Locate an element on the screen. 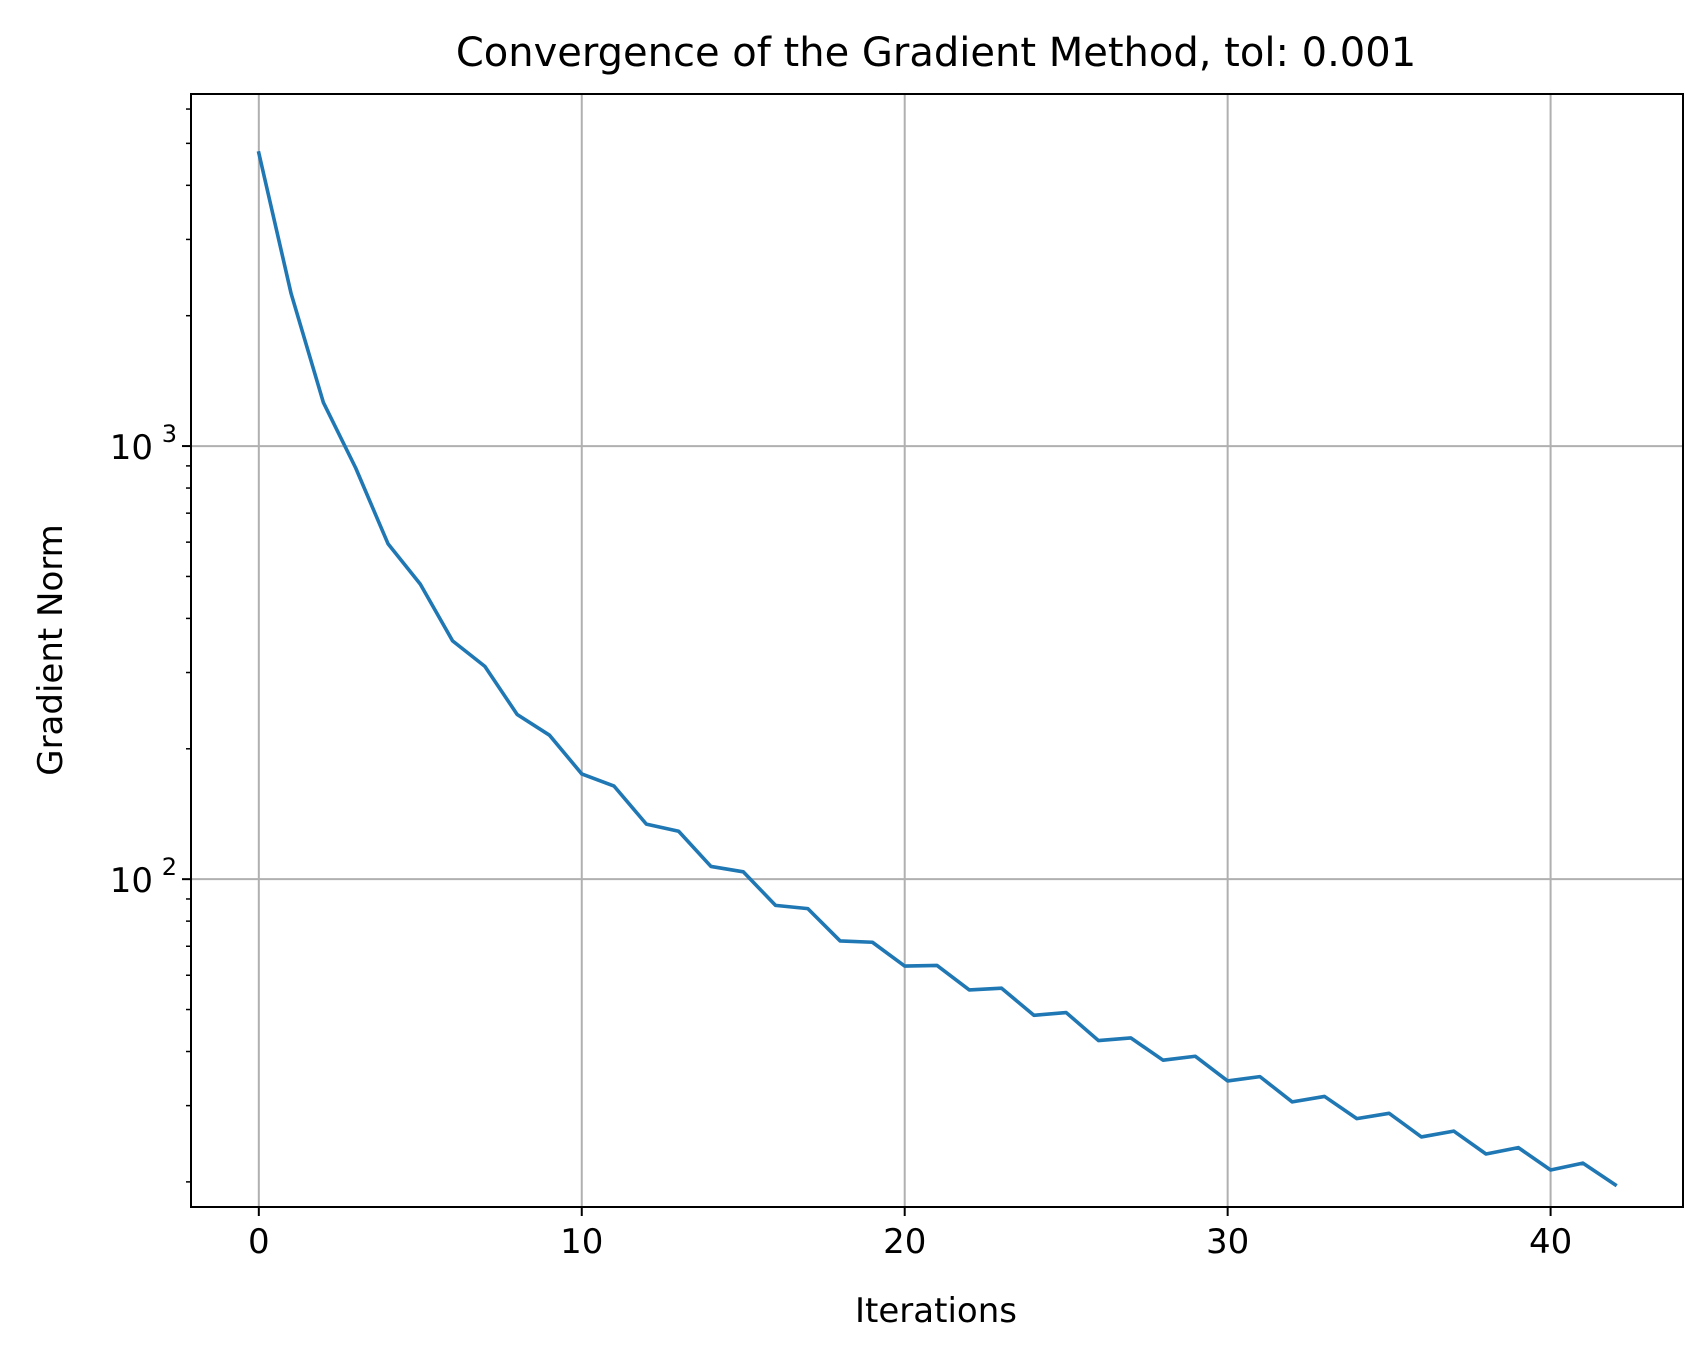 This screenshot has width=1707, height=1361. x-tick-label: 20 is located at coordinates (904, 1242).